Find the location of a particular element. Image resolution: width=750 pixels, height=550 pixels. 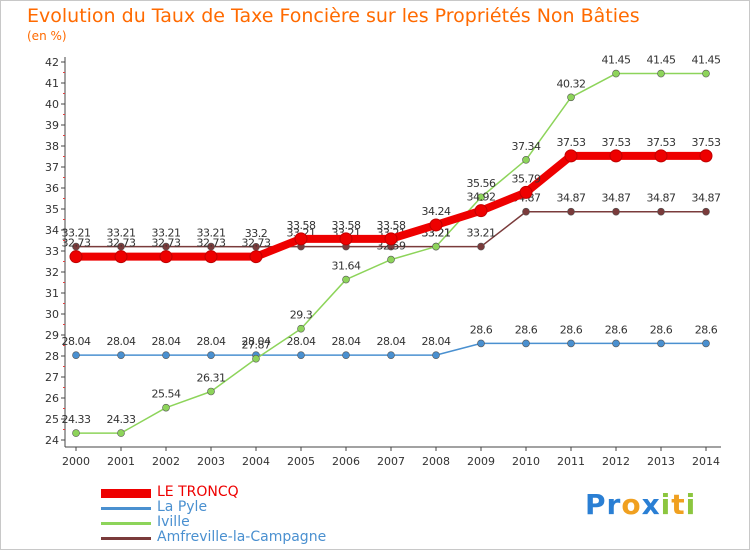

data-label-le-troncq-2008: 34.24 is located at coordinates (436, 211).